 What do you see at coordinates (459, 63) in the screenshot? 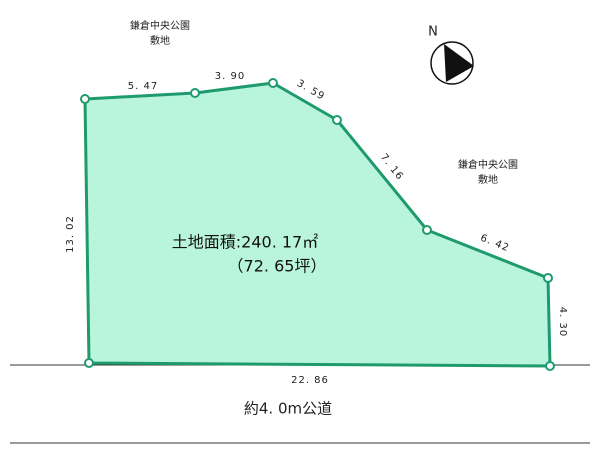
I see `compass-arrow` at bounding box center [459, 63].